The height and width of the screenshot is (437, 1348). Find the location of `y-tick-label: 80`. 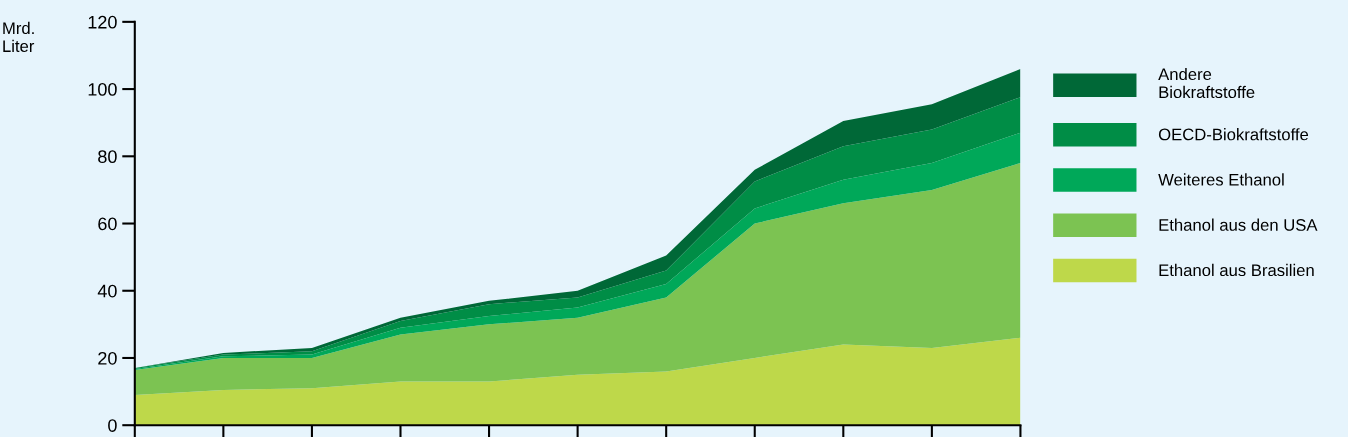

y-tick-label: 80 is located at coordinates (107, 157).